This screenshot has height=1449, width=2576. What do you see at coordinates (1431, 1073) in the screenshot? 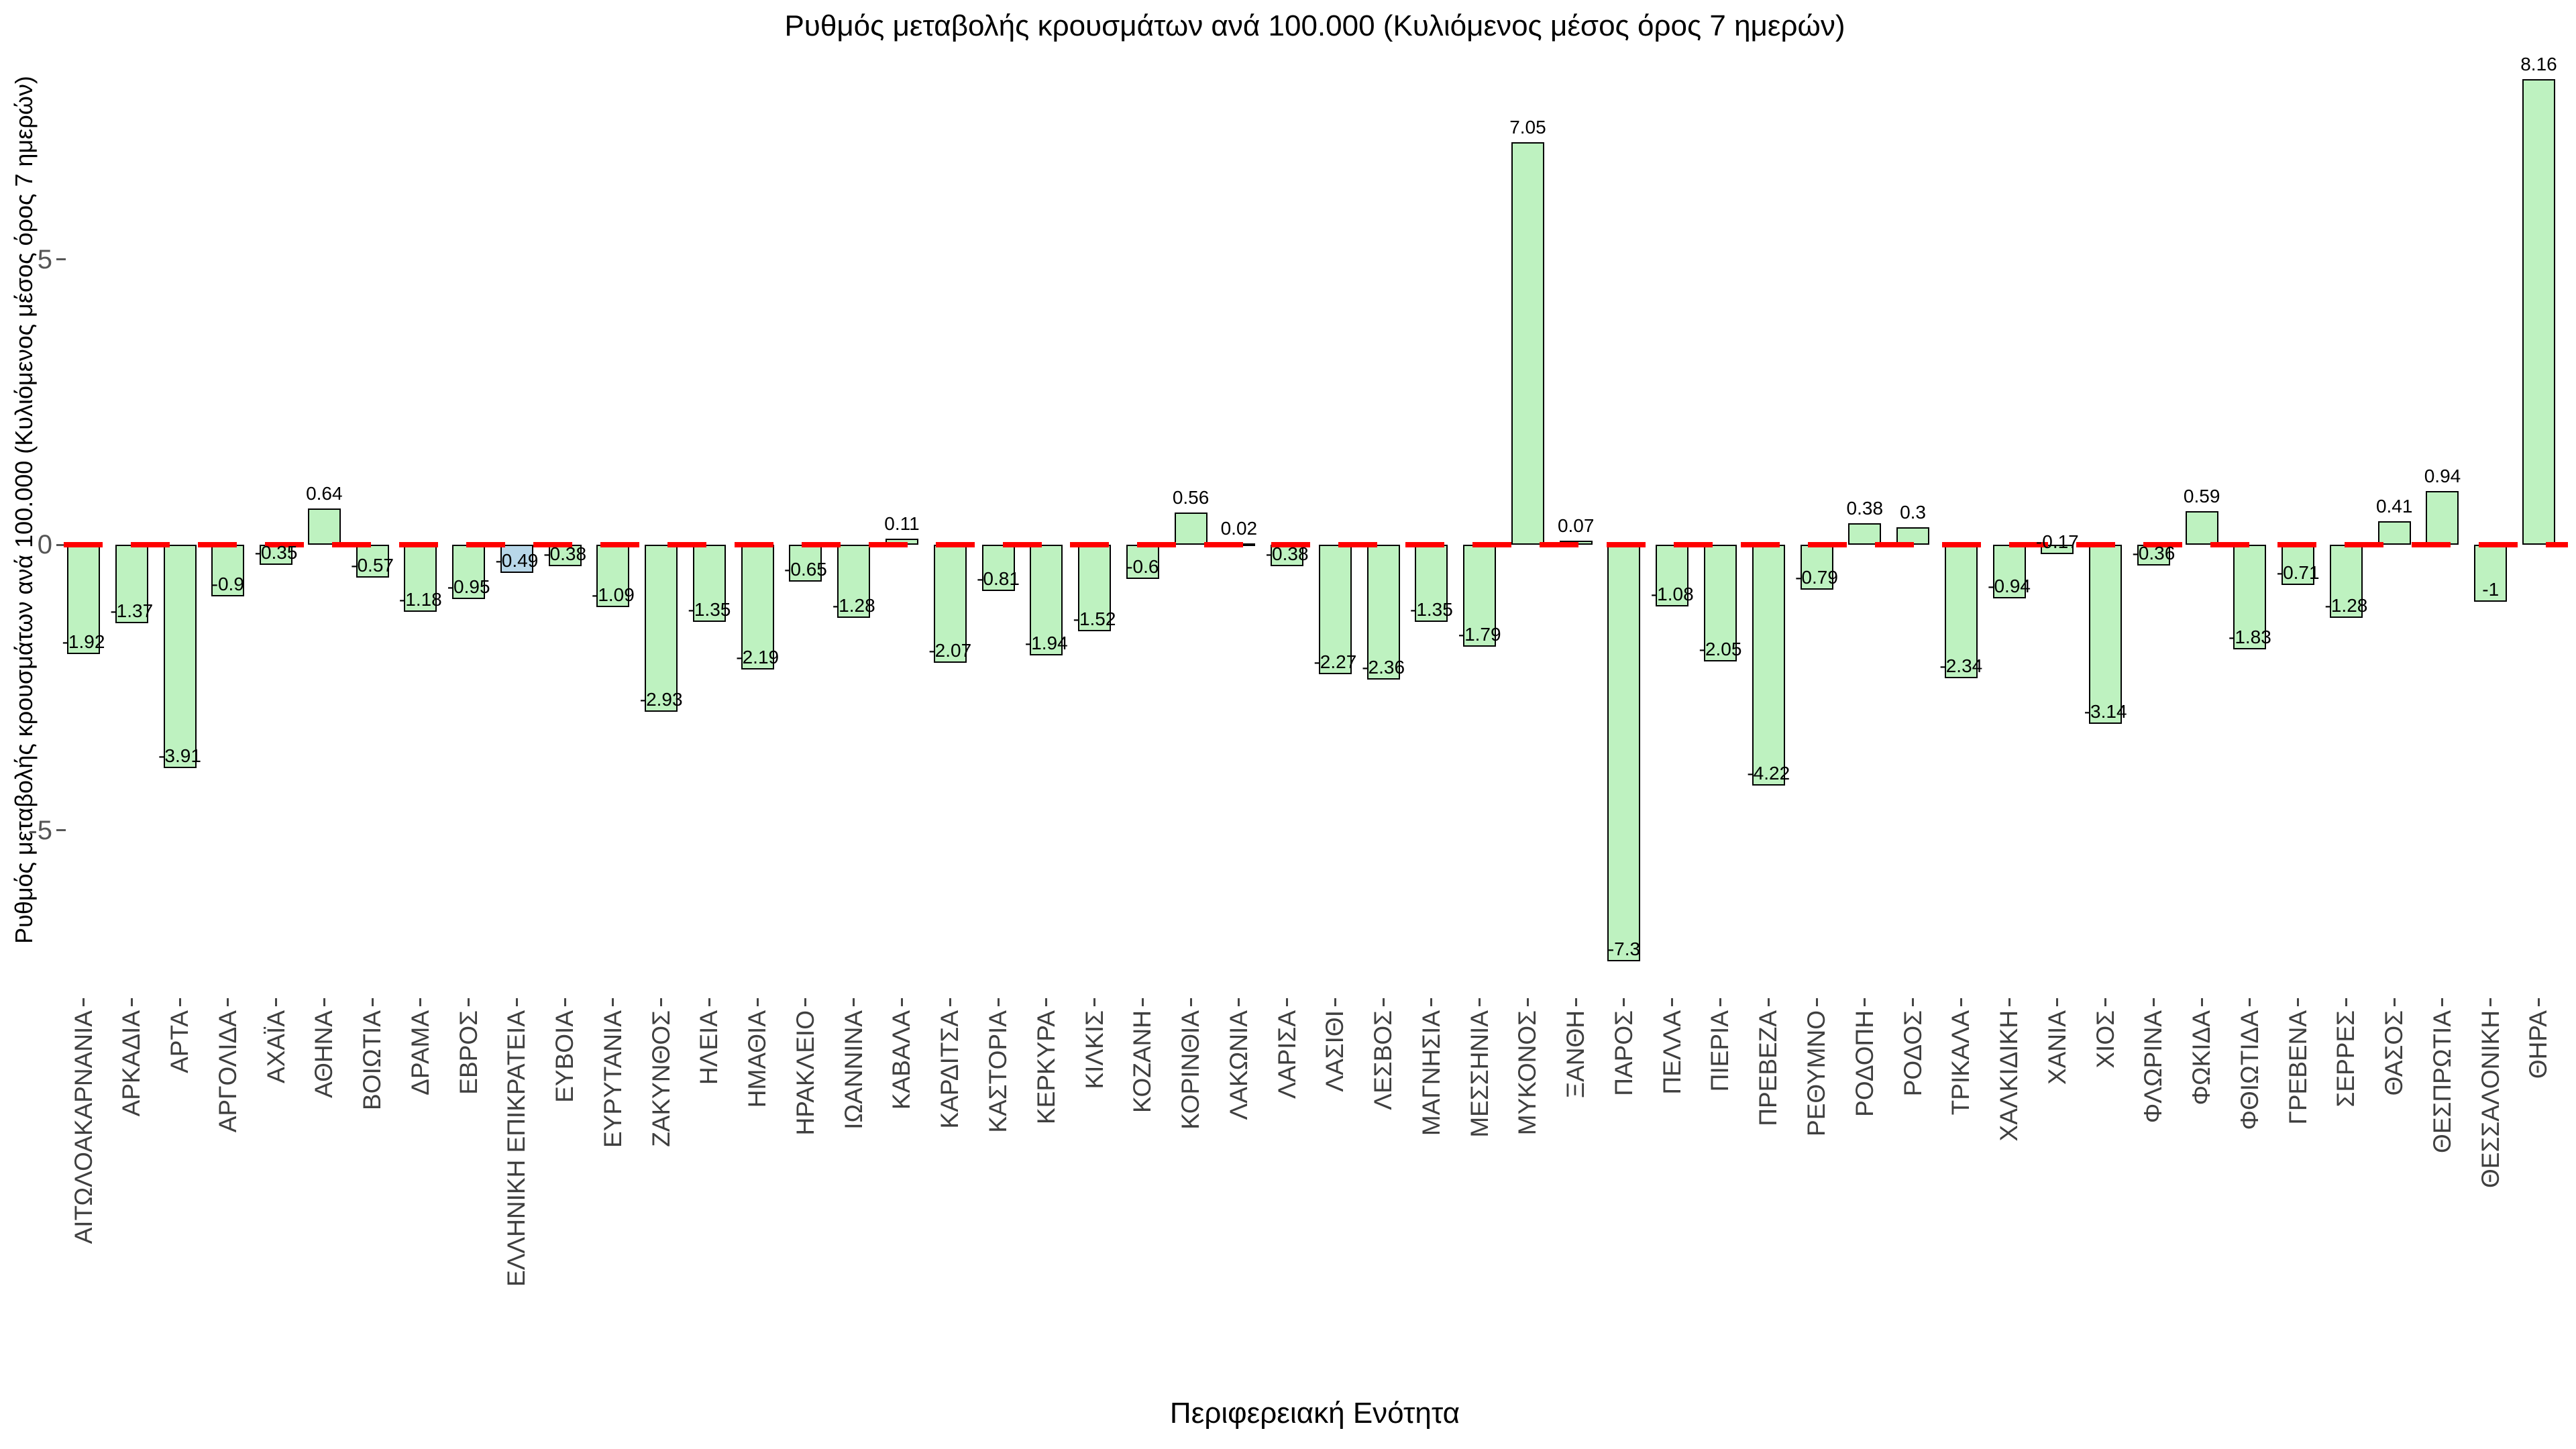
I see `x-tick-label: ΜΑΓΝΗΣΙΑ` at bounding box center [1431, 1073].